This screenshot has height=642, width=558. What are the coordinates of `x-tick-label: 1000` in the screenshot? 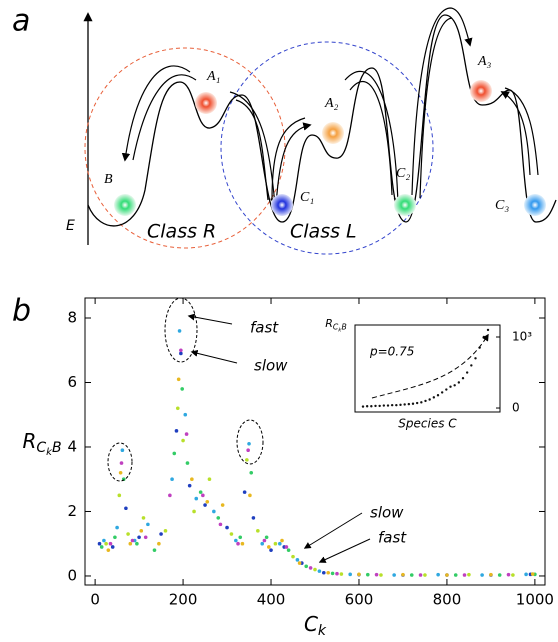 It's located at (535, 600).